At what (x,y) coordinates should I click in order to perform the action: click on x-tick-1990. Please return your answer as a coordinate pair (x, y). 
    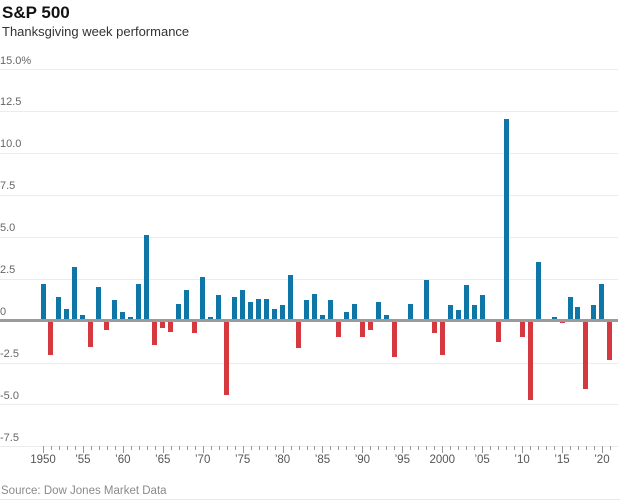
    Looking at the image, I should click on (363, 450).